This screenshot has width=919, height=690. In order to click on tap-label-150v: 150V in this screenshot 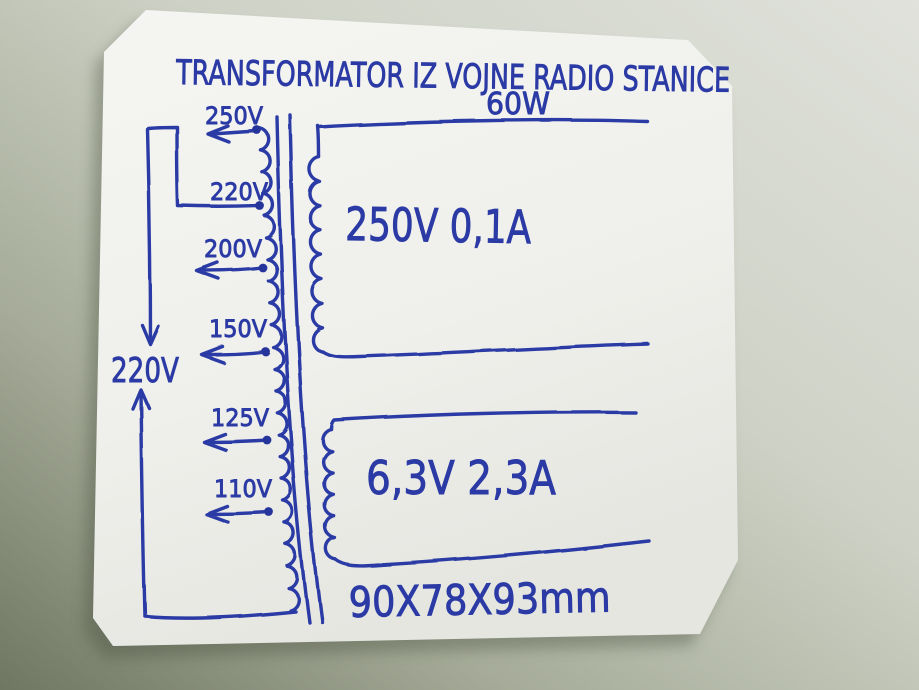, I will do `click(238, 329)`.